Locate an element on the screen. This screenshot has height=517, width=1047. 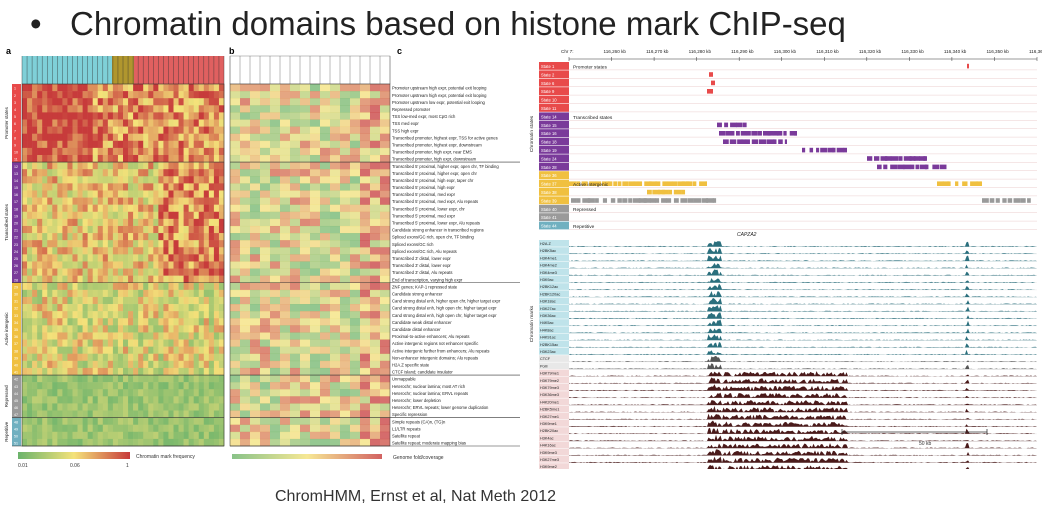
panel-a-column-headers is located at coordinates (123, 70).